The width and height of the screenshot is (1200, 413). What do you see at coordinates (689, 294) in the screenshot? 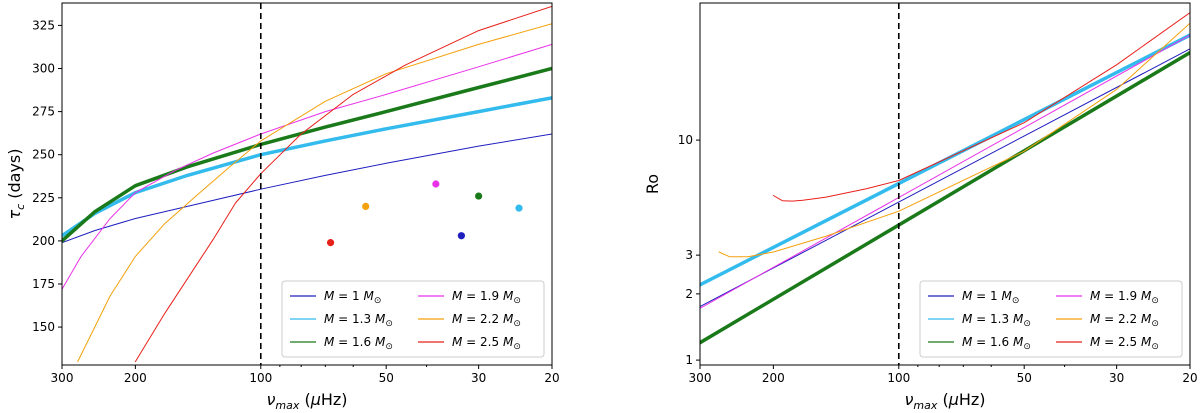
I see `y-tick-label: 2` at bounding box center [689, 294].